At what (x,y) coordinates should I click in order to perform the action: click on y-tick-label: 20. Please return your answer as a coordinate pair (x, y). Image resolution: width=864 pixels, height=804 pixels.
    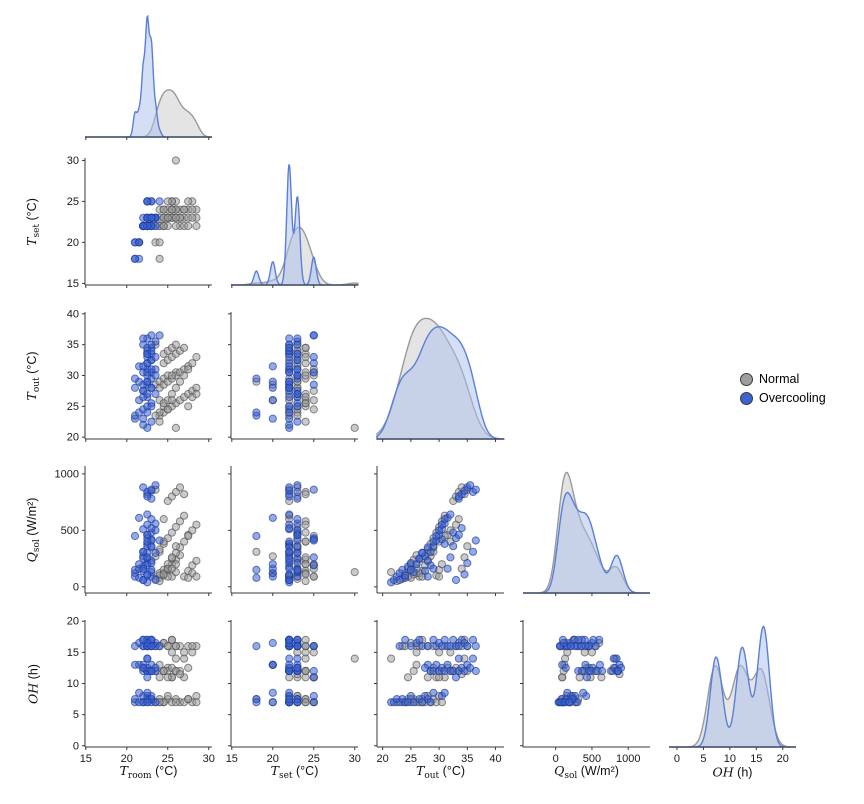
    Looking at the image, I should click on (73, 622).